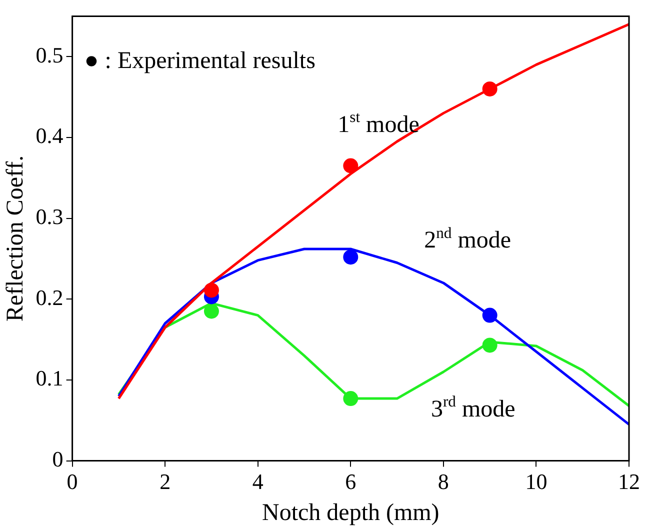 This screenshot has width=669, height=528. Describe the element at coordinates (629, 481) in the screenshot. I see `x-tick-label: 12` at that location.